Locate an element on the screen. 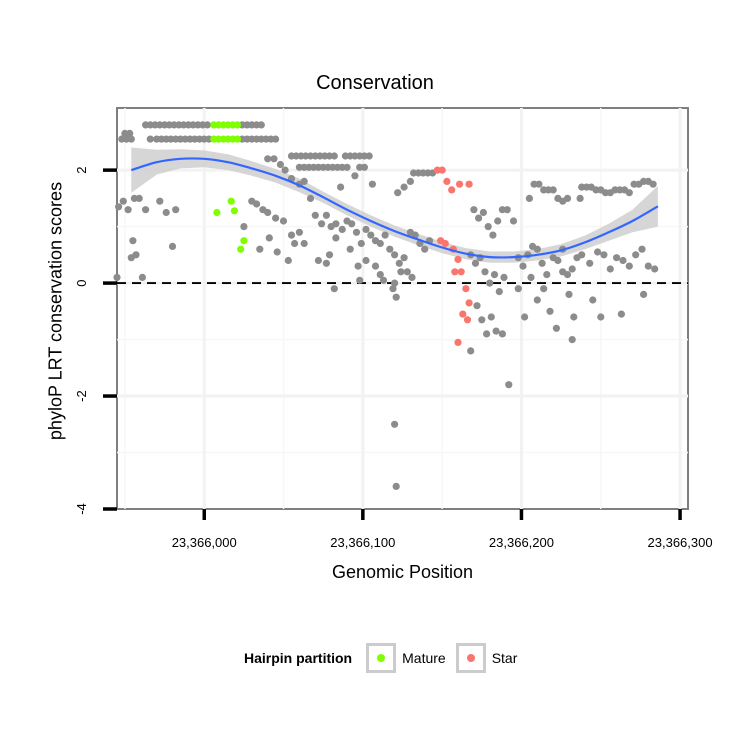 The width and height of the screenshot is (750, 750). y-tick-label: 0 is located at coordinates (81, 282).